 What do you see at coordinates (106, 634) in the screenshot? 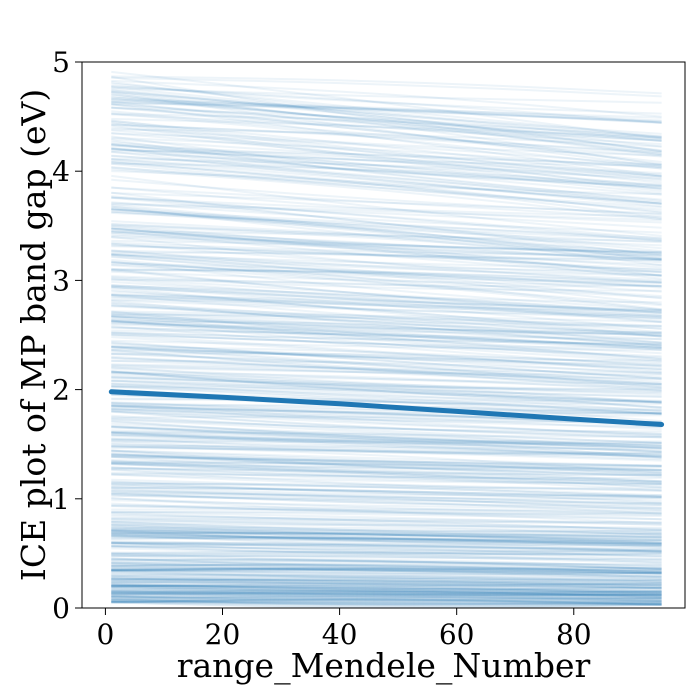
I see `x-tick-label: 0` at bounding box center [106, 634].